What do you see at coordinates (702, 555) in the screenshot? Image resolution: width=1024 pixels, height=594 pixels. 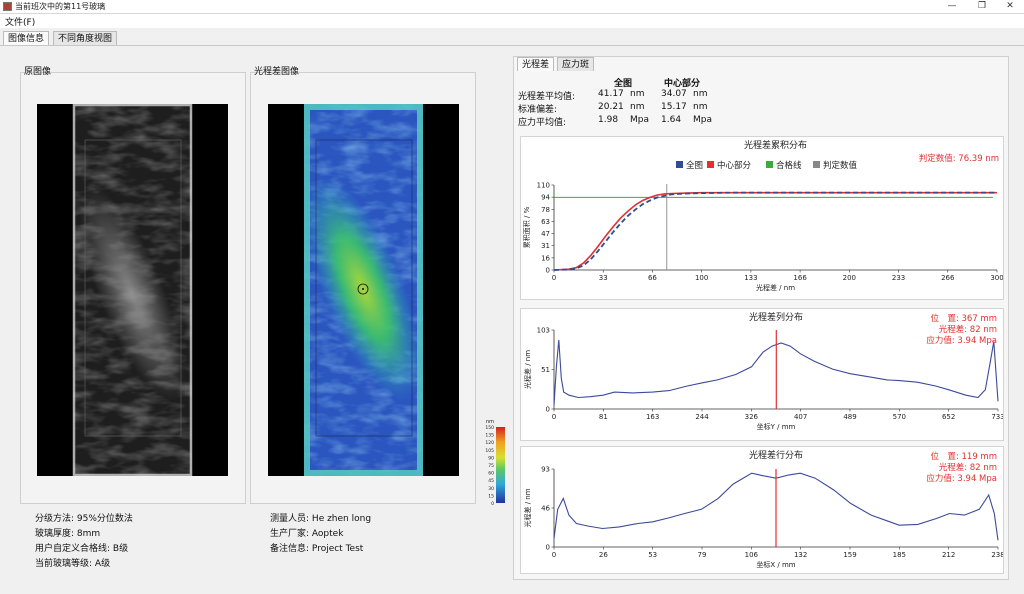 I see `x-tick-label: 79` at bounding box center [702, 555].